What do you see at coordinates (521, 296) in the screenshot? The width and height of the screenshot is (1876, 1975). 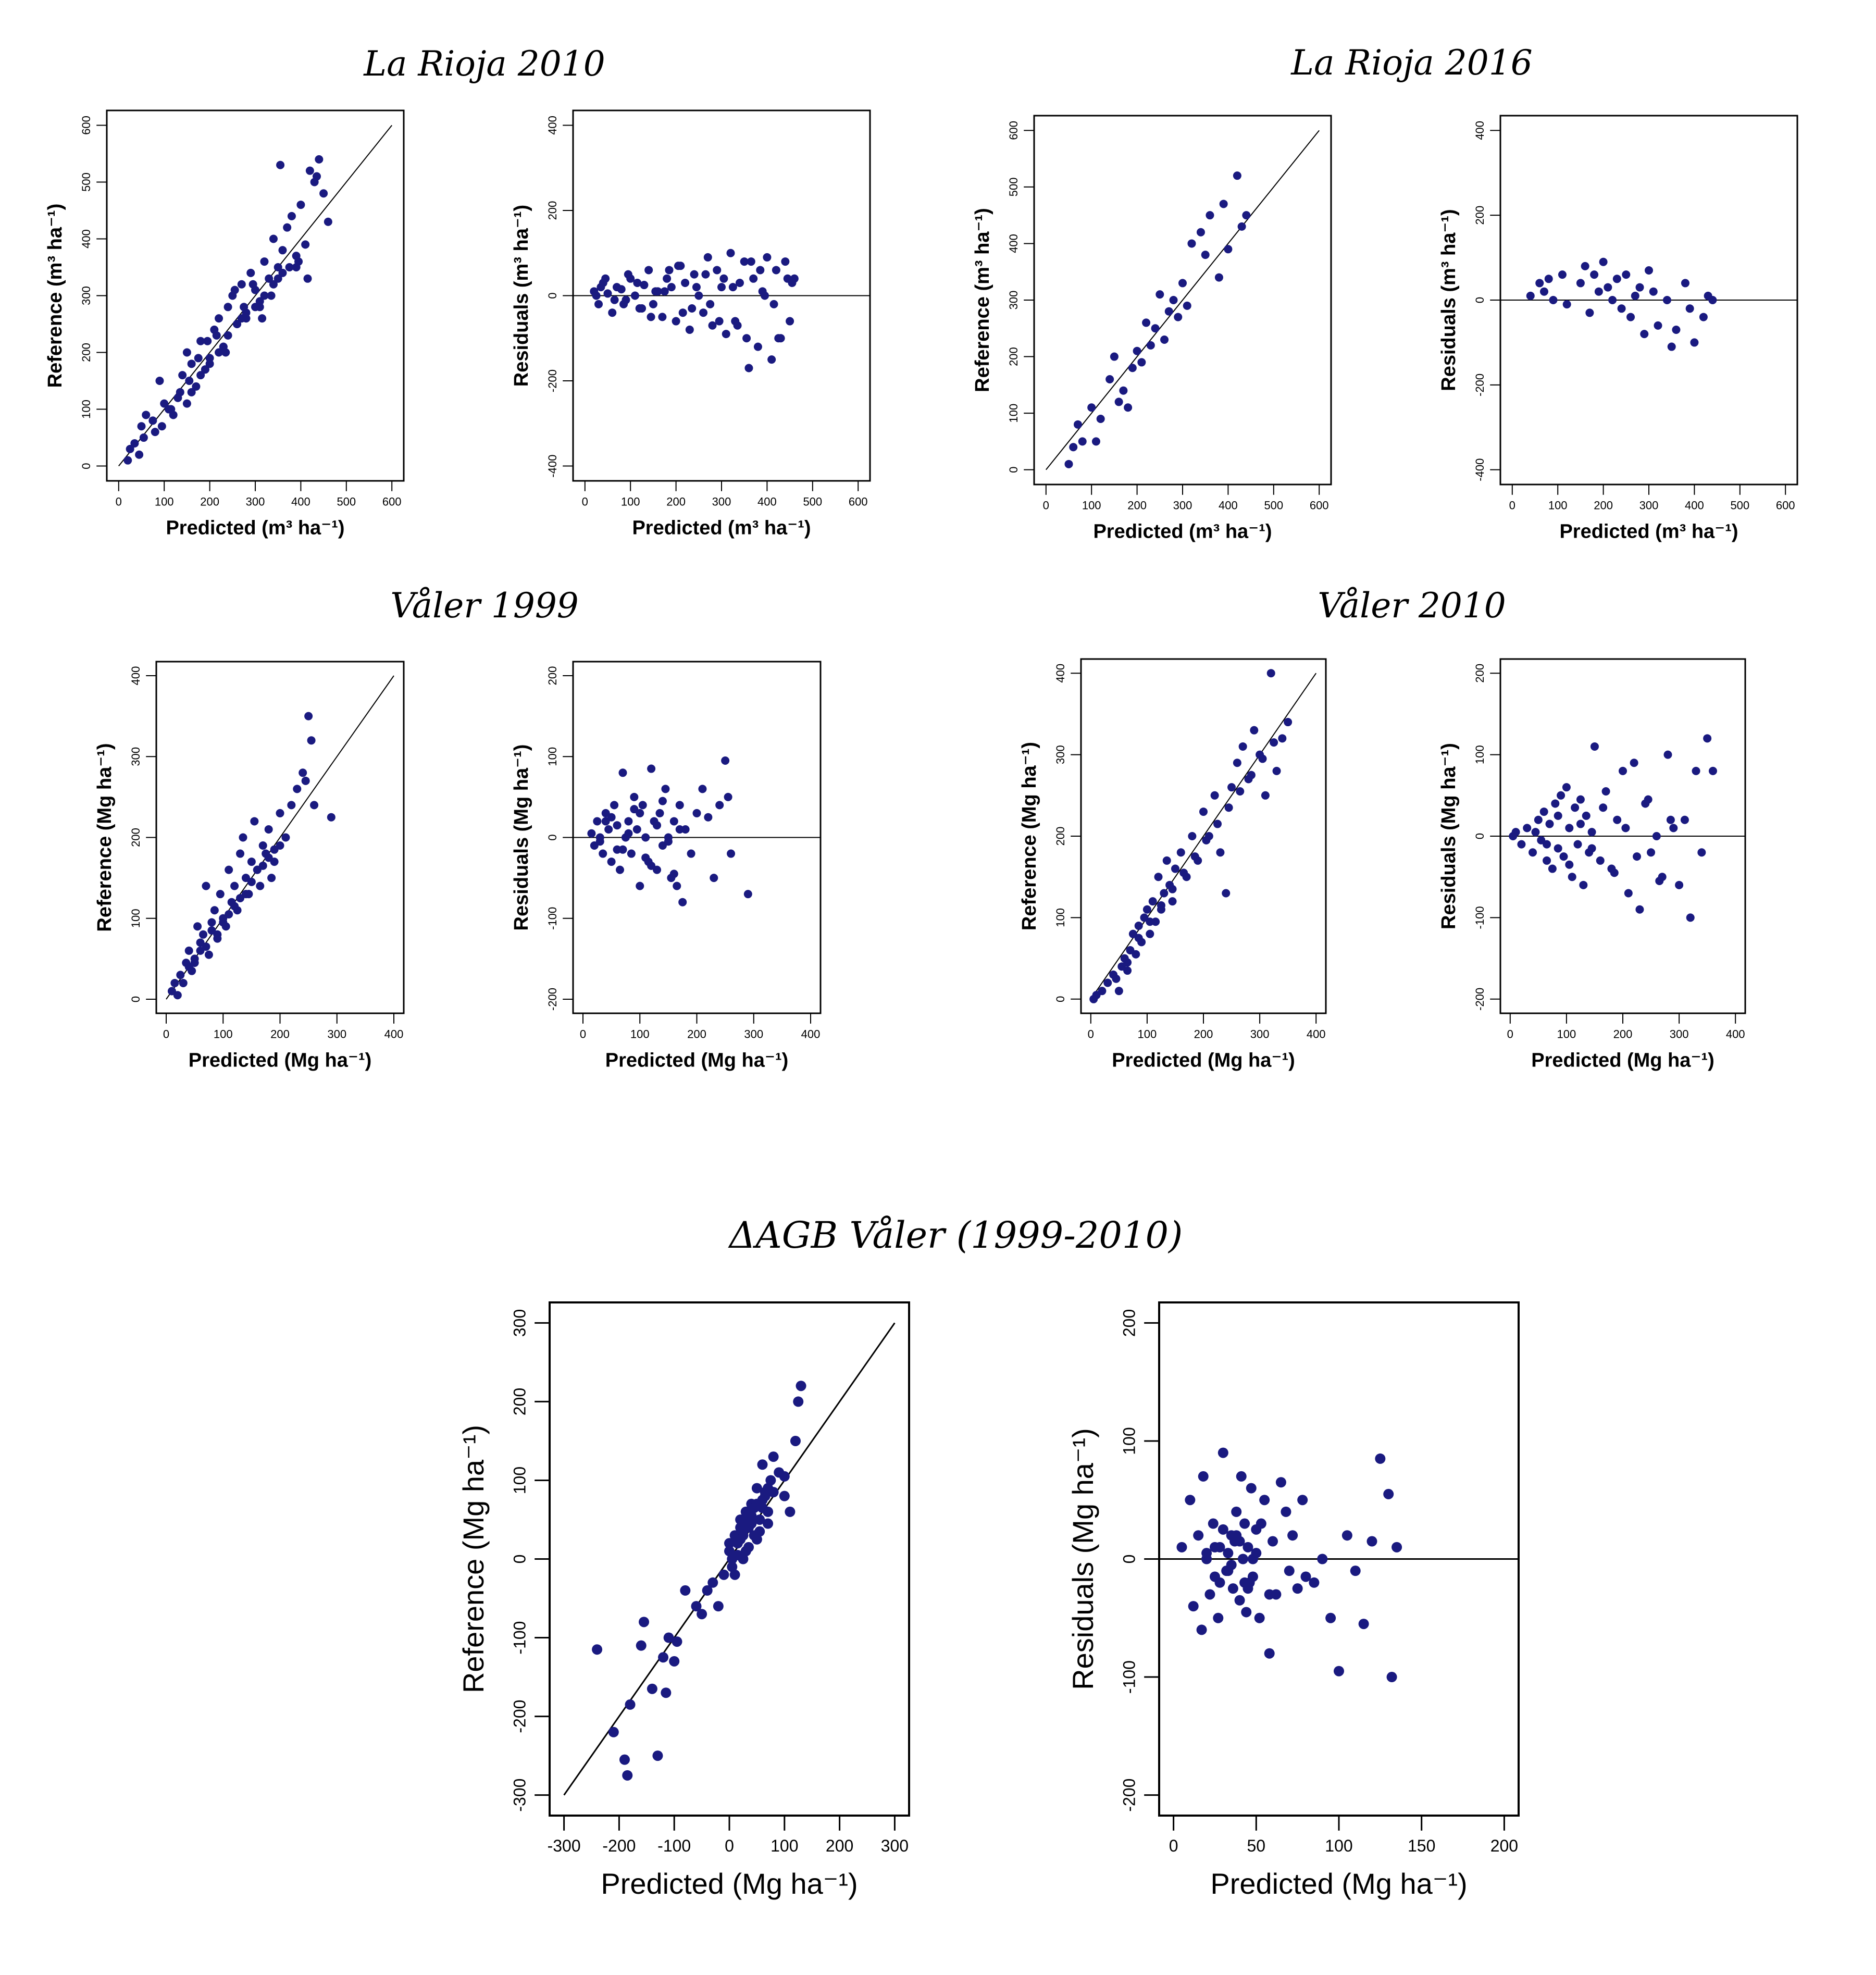 I see `y-axis-label: Residuals (m³ ha⁻¹)` at bounding box center [521, 296].